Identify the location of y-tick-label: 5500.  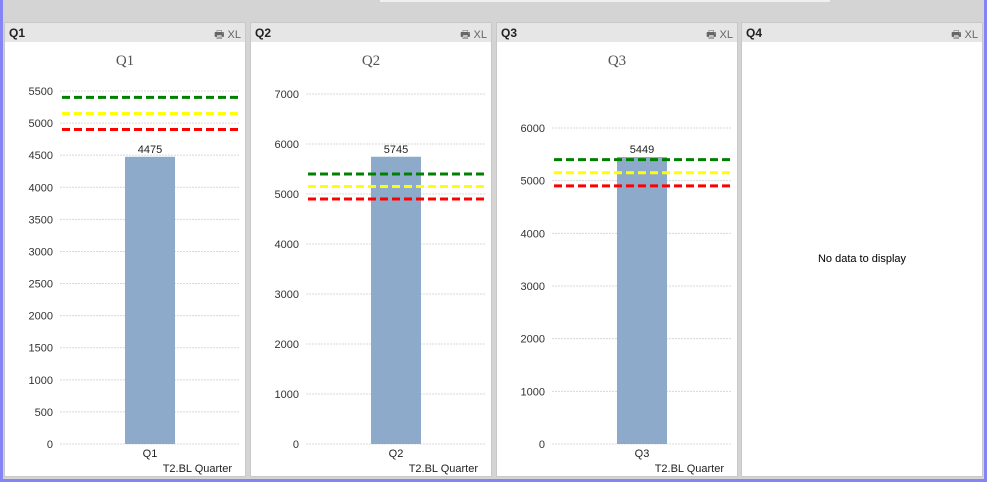
(41, 92).